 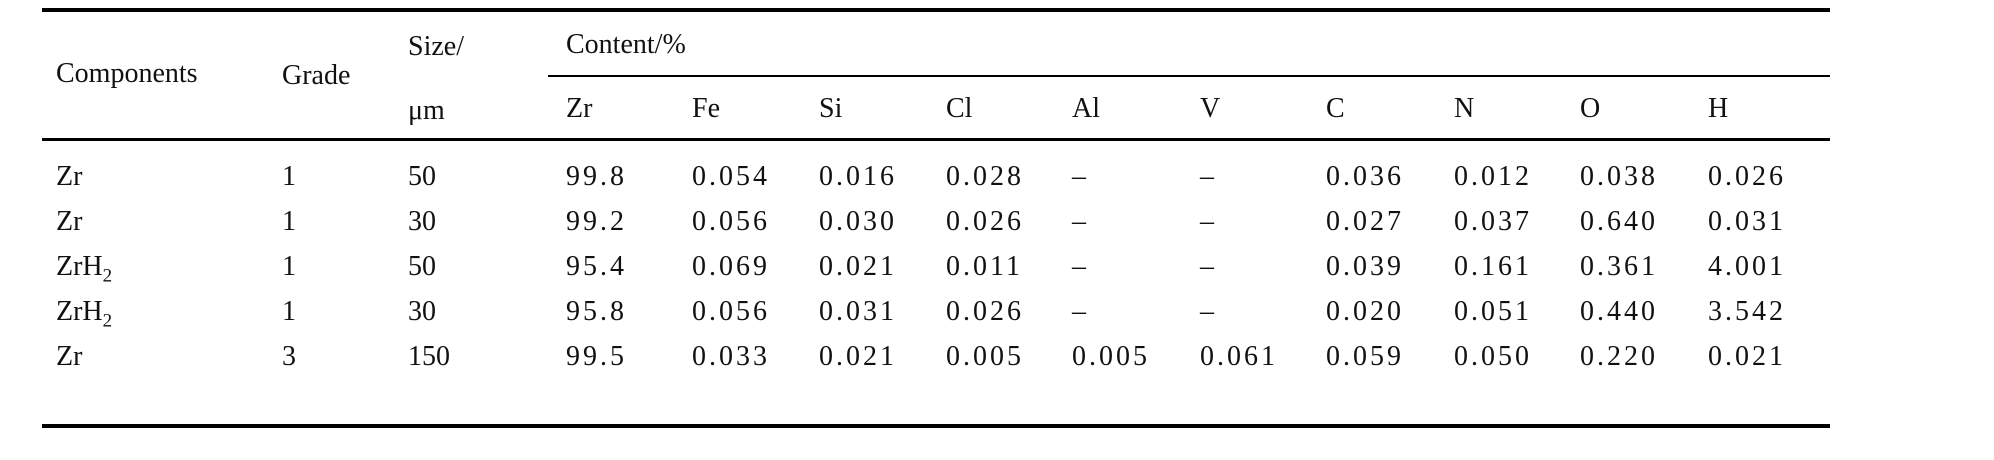 What do you see at coordinates (436, 46) in the screenshot?
I see `header-size-line1: Size/` at bounding box center [436, 46].